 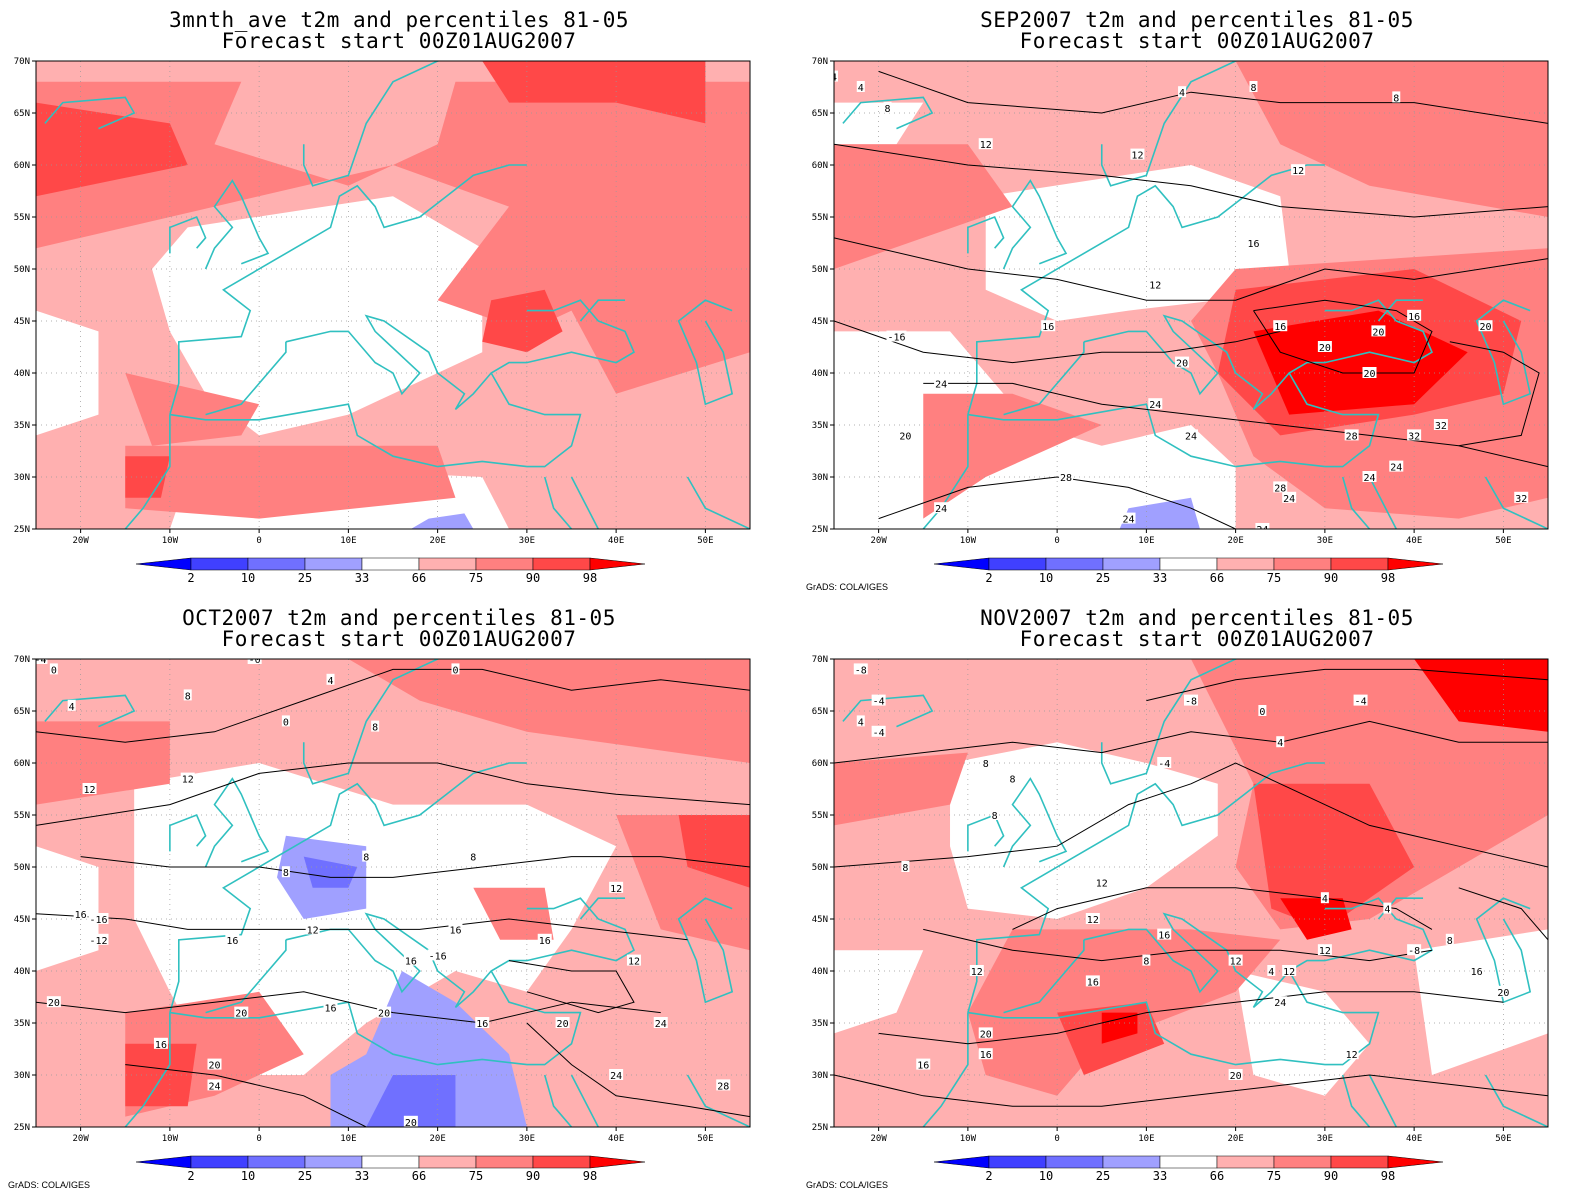 What do you see at coordinates (1414, 1139) in the screenshot?
I see `lon-tick-label: 40E` at bounding box center [1414, 1139].